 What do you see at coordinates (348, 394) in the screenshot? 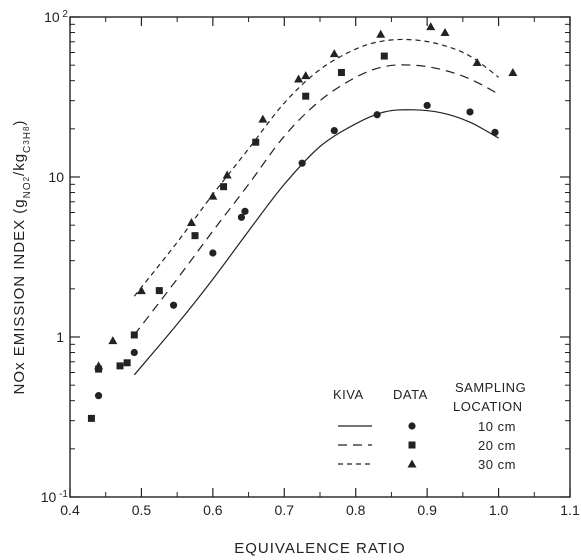
I see `legend-header-kiva: KIVA` at bounding box center [348, 394].